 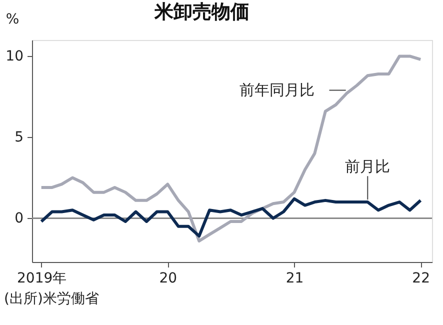 I want to click on chart-title: 米卸売物価, so click(x=202, y=12).